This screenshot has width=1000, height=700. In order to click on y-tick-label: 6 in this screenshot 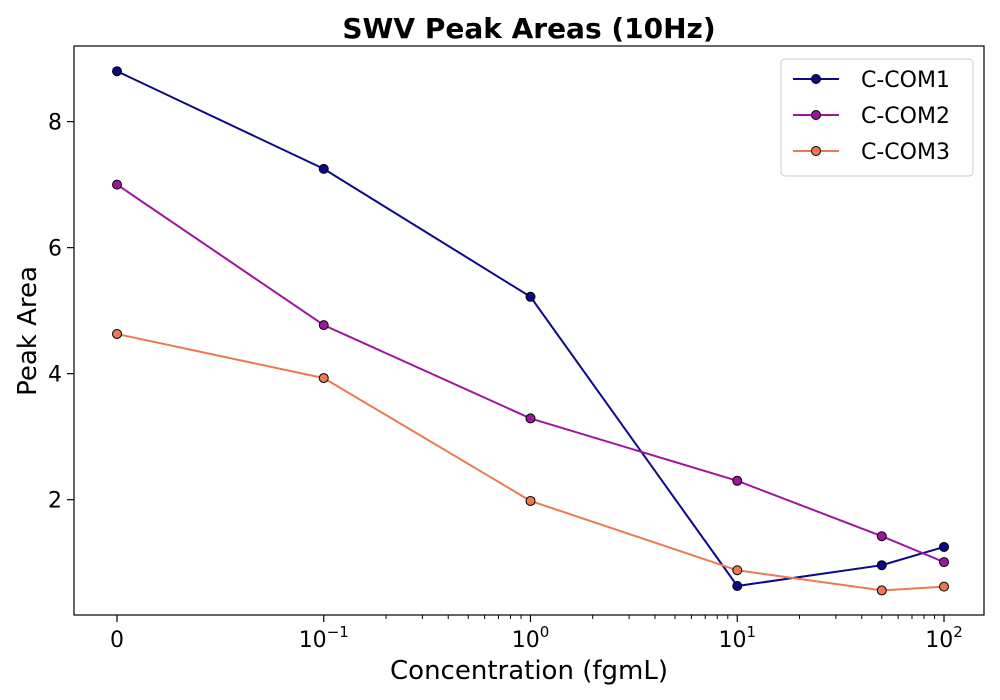, I will do `click(55, 249)`.